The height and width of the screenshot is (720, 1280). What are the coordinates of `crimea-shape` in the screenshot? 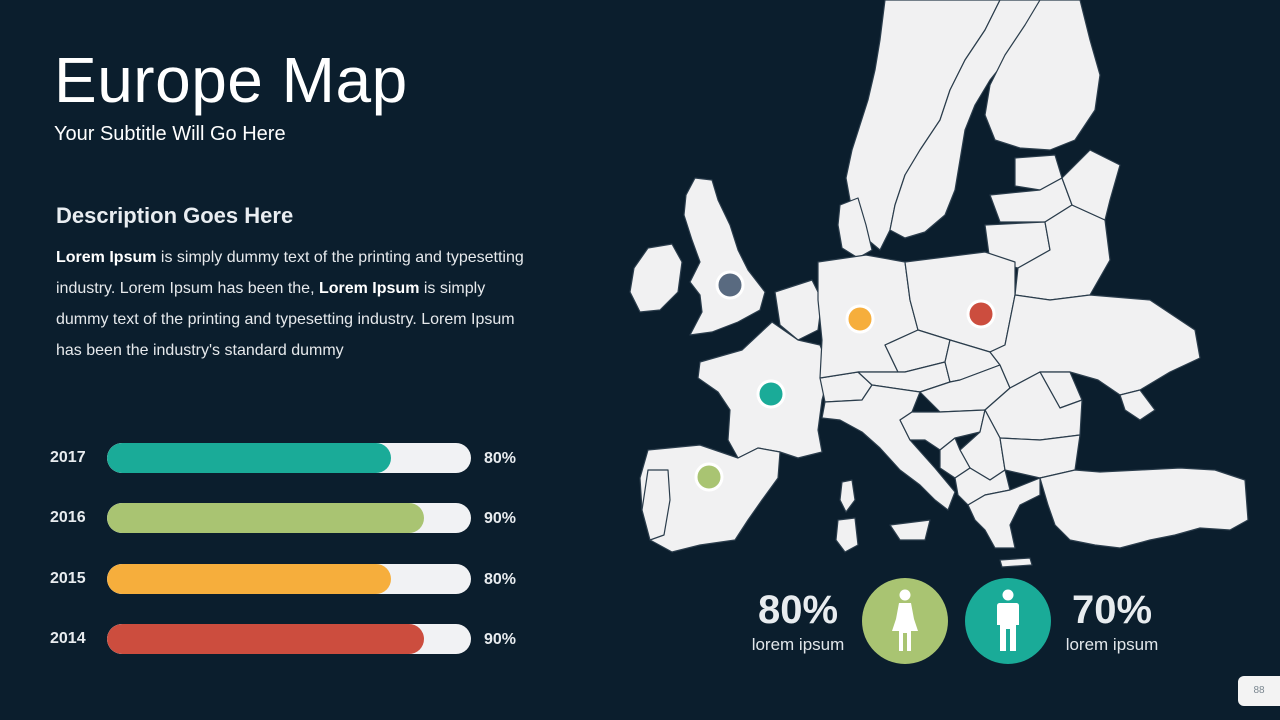 It's located at (1137, 405).